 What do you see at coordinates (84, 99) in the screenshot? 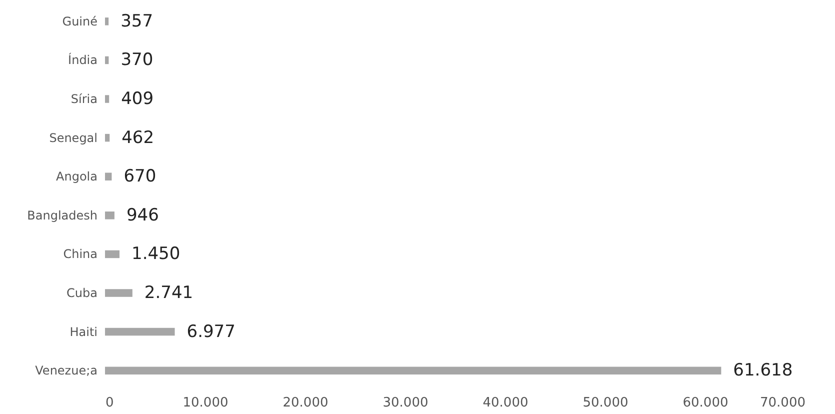
I see `y-tick-label: Síria` at bounding box center [84, 99].